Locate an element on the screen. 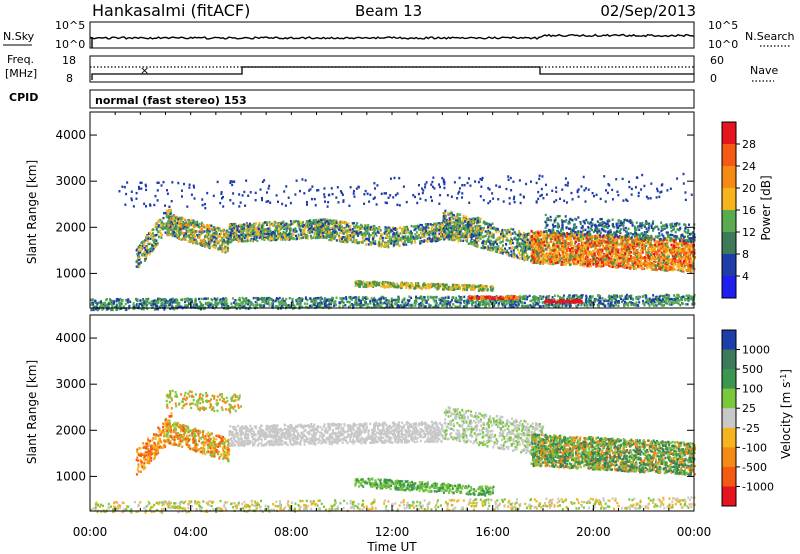  beam-title: Beam 13 is located at coordinates (388, 11).